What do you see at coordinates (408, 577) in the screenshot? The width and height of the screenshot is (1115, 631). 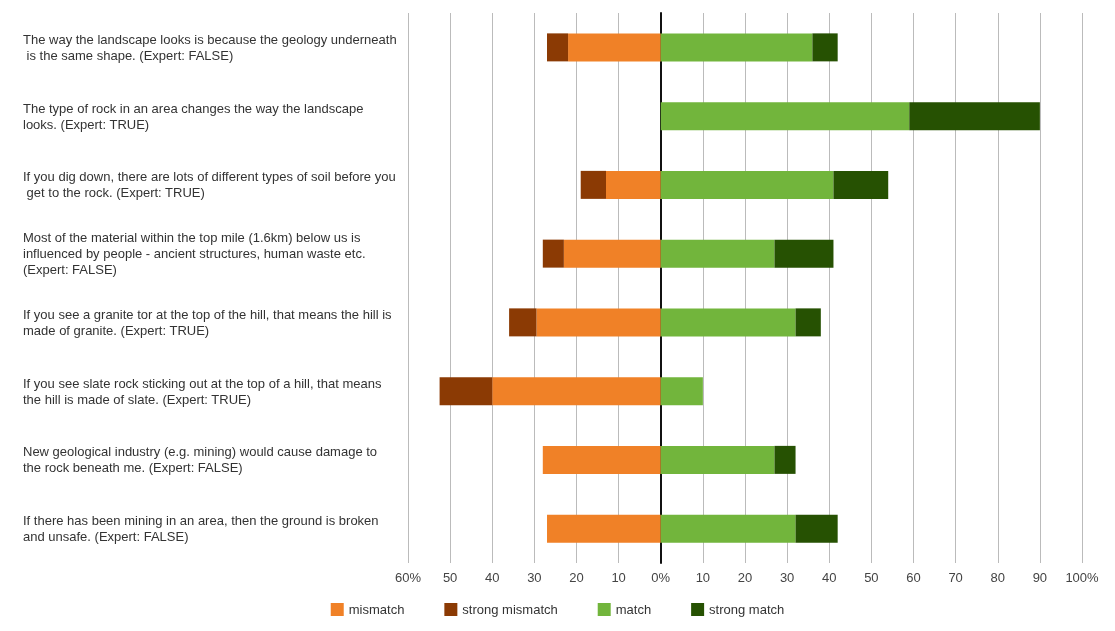 I see `x-tick-label: 60%` at bounding box center [408, 577].